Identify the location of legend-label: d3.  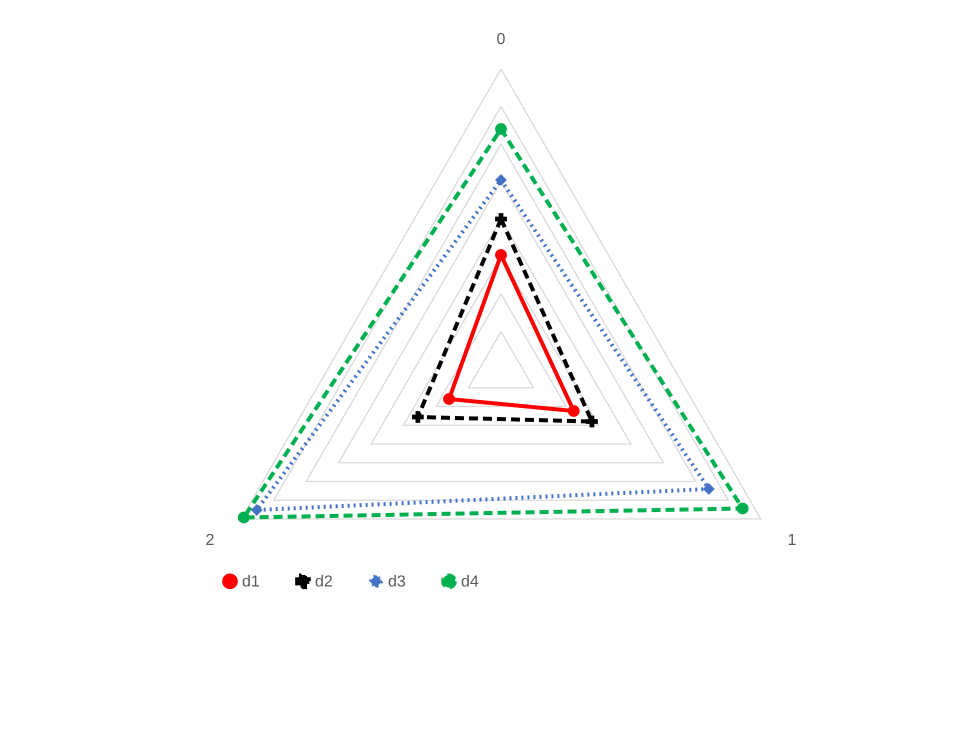
(397, 581).